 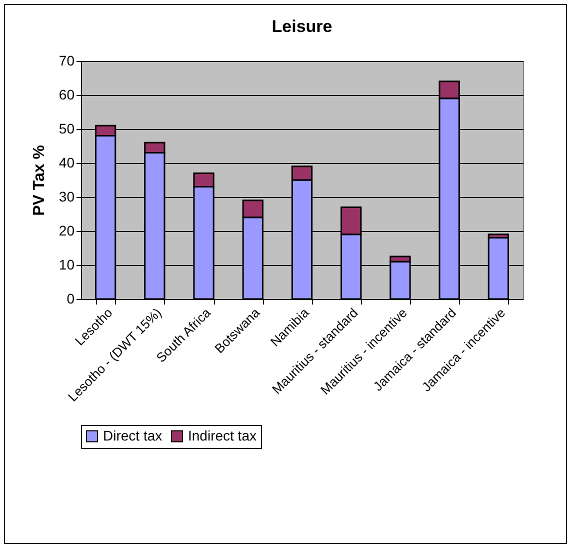 I want to click on y-tick-label: 50, so click(x=66, y=128).